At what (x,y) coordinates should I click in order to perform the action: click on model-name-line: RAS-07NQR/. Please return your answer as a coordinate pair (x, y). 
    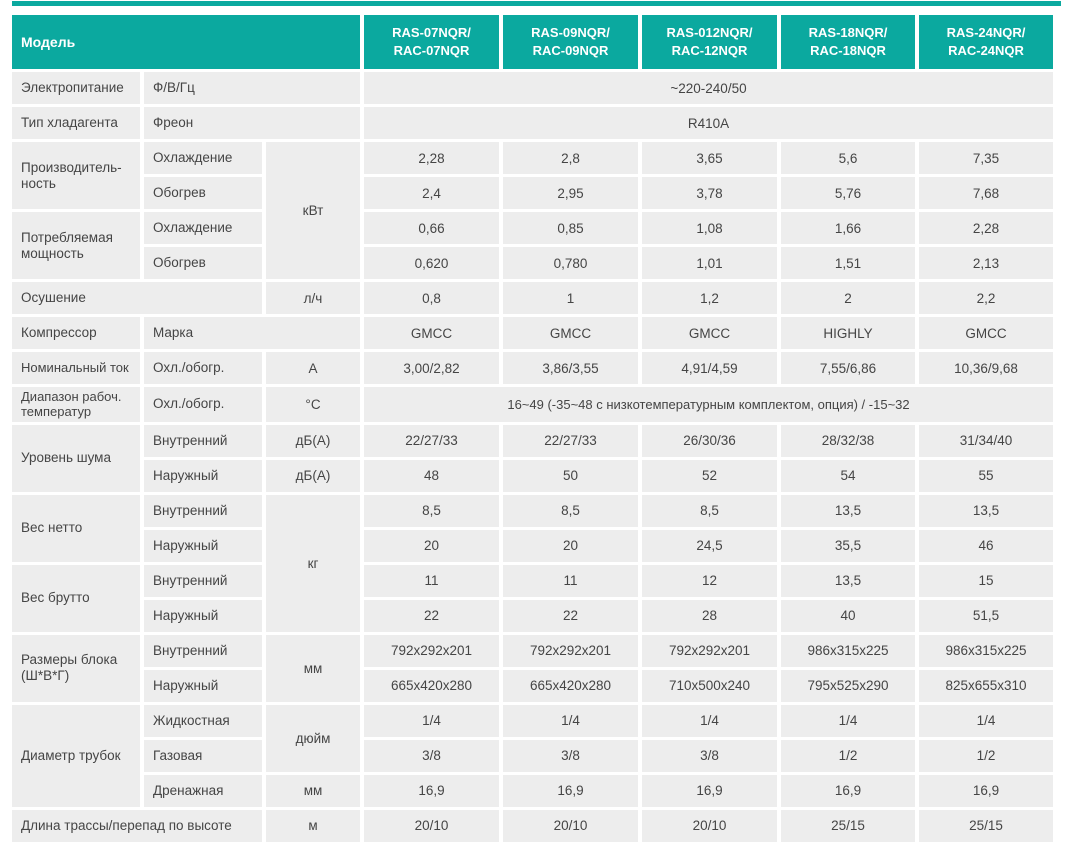
    Looking at the image, I should click on (431, 33).